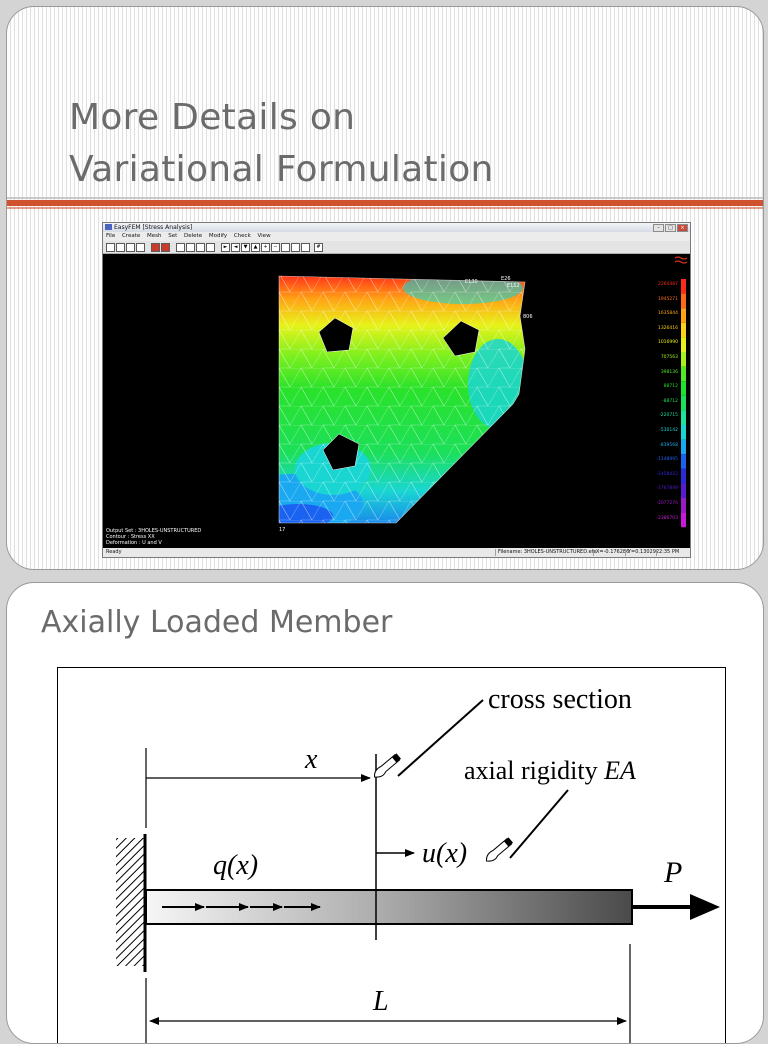 The height and width of the screenshot is (1044, 768). What do you see at coordinates (670, 387) in the screenshot?
I see `legend-value: 88712` at bounding box center [670, 387].